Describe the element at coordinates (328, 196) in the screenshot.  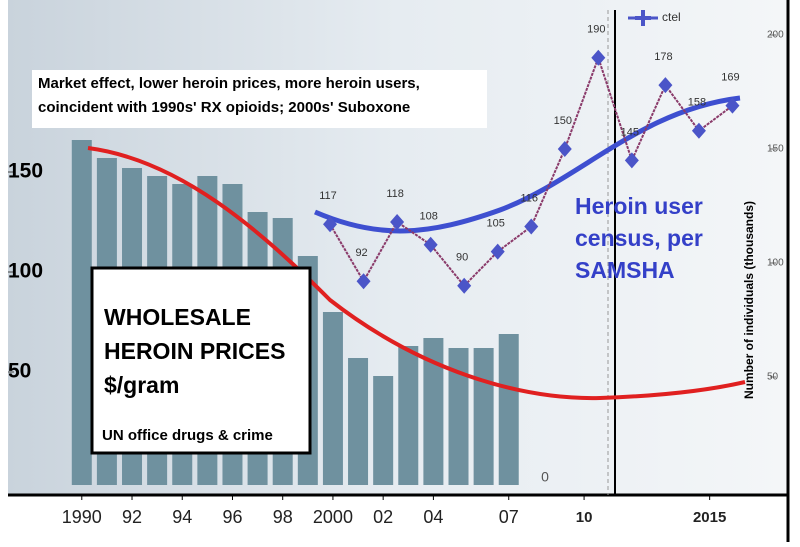
I see `data-label: 117` at that location.